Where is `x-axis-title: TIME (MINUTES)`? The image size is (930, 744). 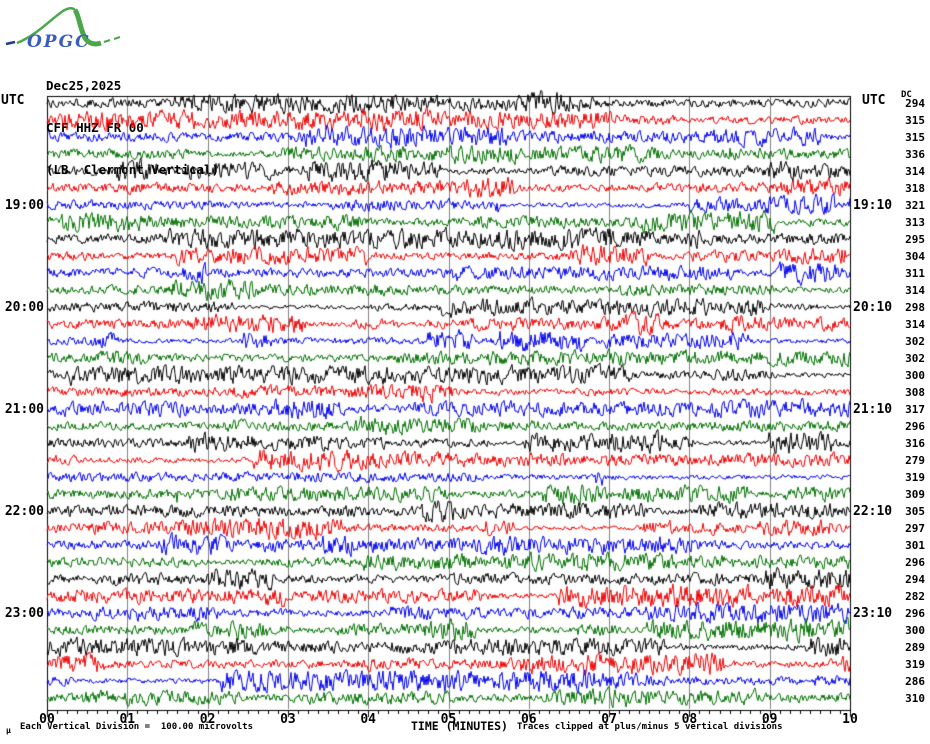 x-axis-title: TIME (MINUTES) is located at coordinates (459, 726).